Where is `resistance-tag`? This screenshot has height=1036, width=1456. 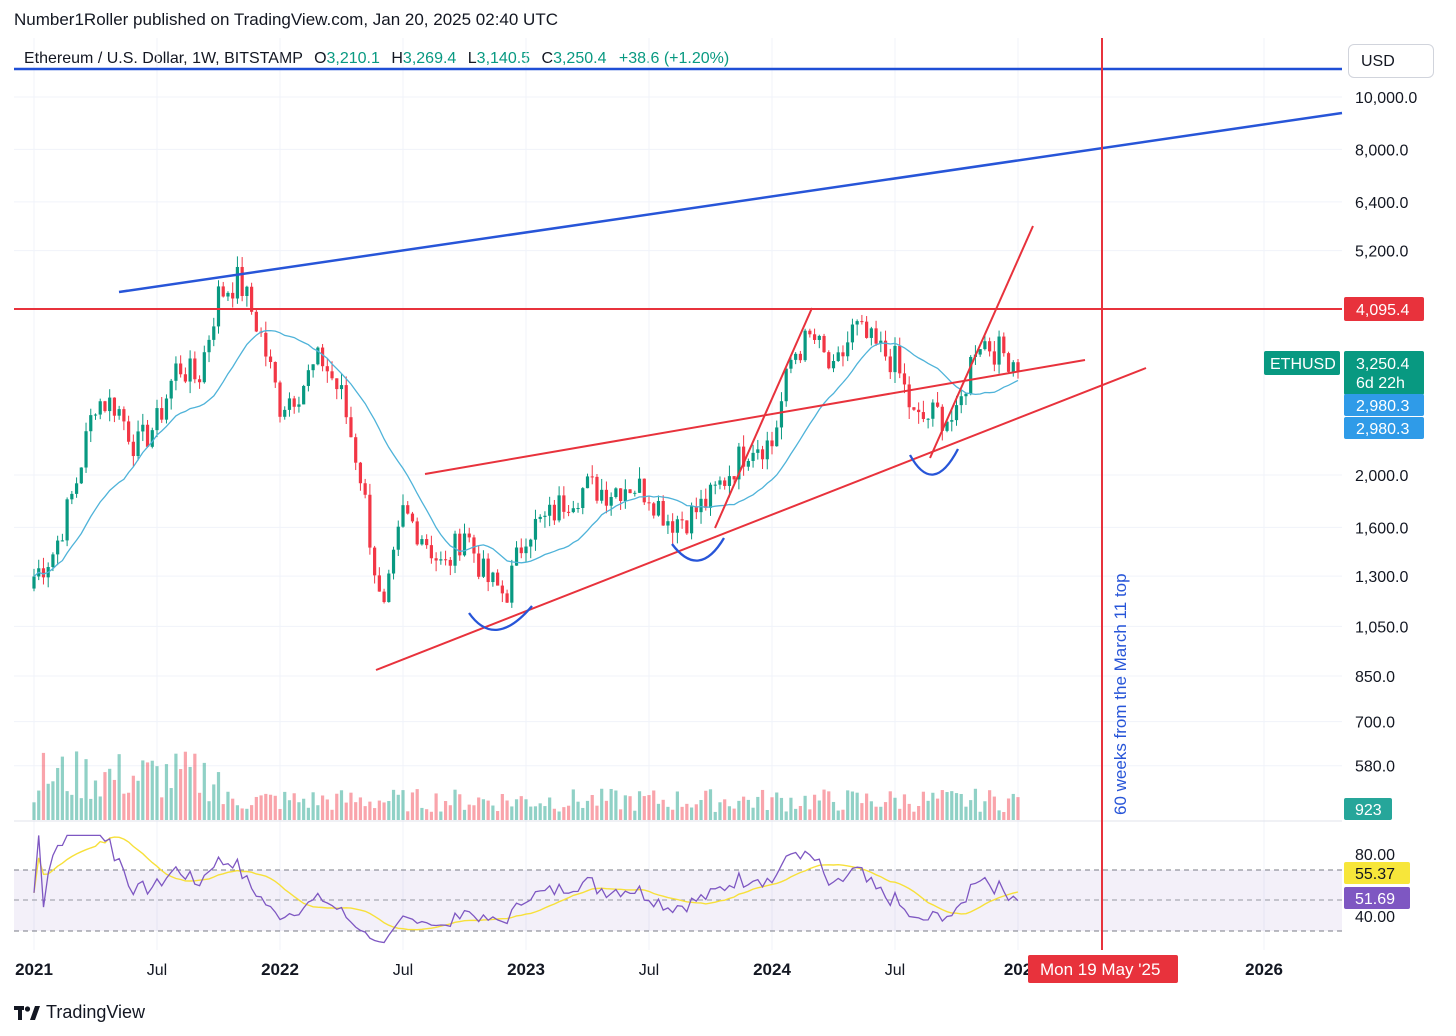
resistance-tag is located at coordinates (1384, 309).